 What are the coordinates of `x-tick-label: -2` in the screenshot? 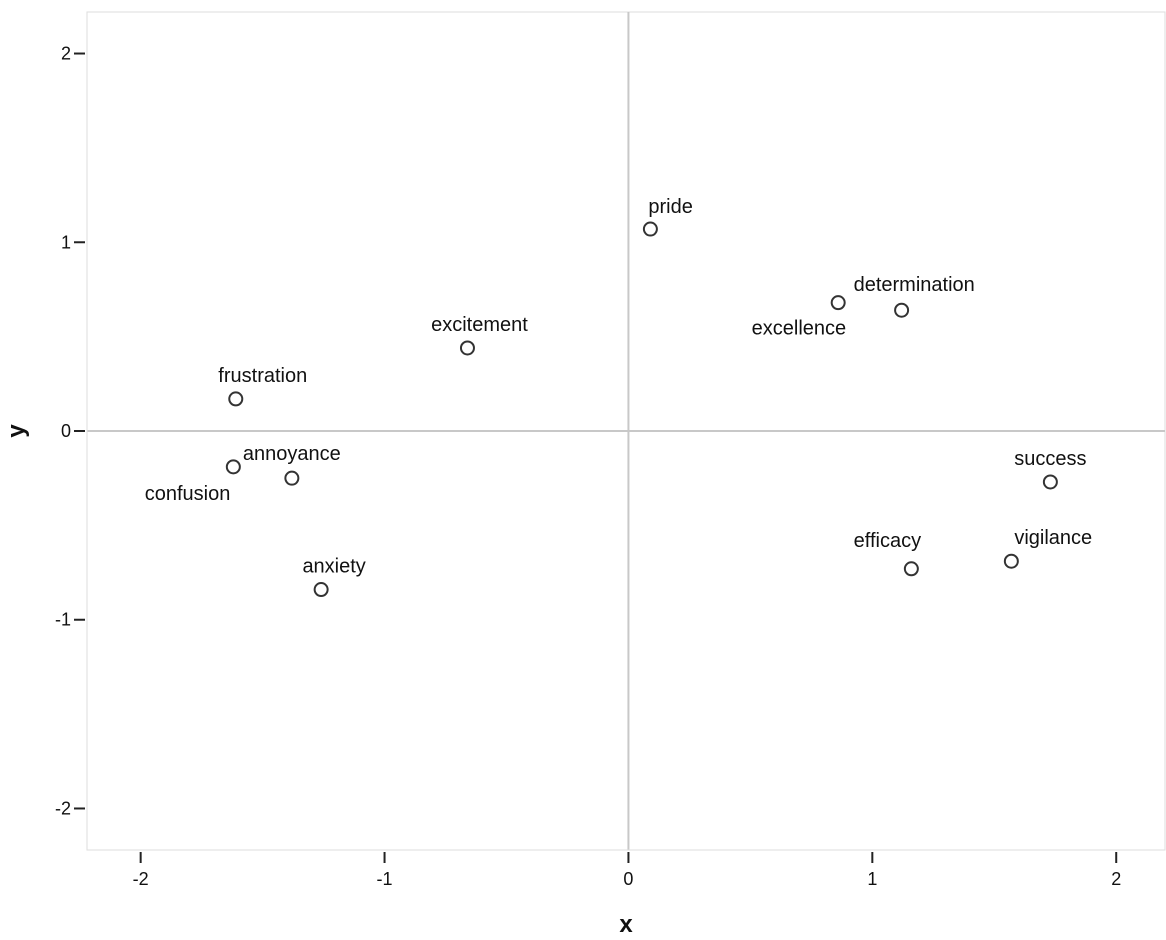 It's located at (141, 879).